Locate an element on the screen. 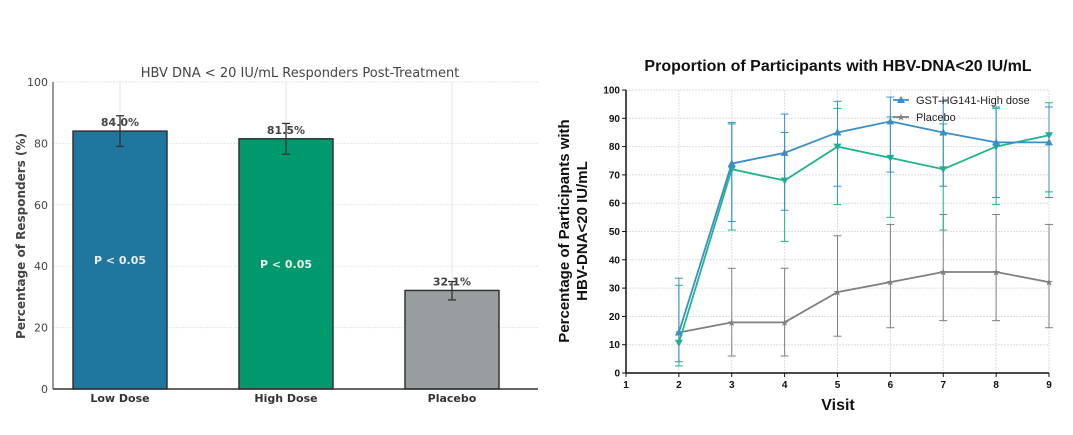 This screenshot has width=1073, height=435. series-line is located at coordinates (864, 302).